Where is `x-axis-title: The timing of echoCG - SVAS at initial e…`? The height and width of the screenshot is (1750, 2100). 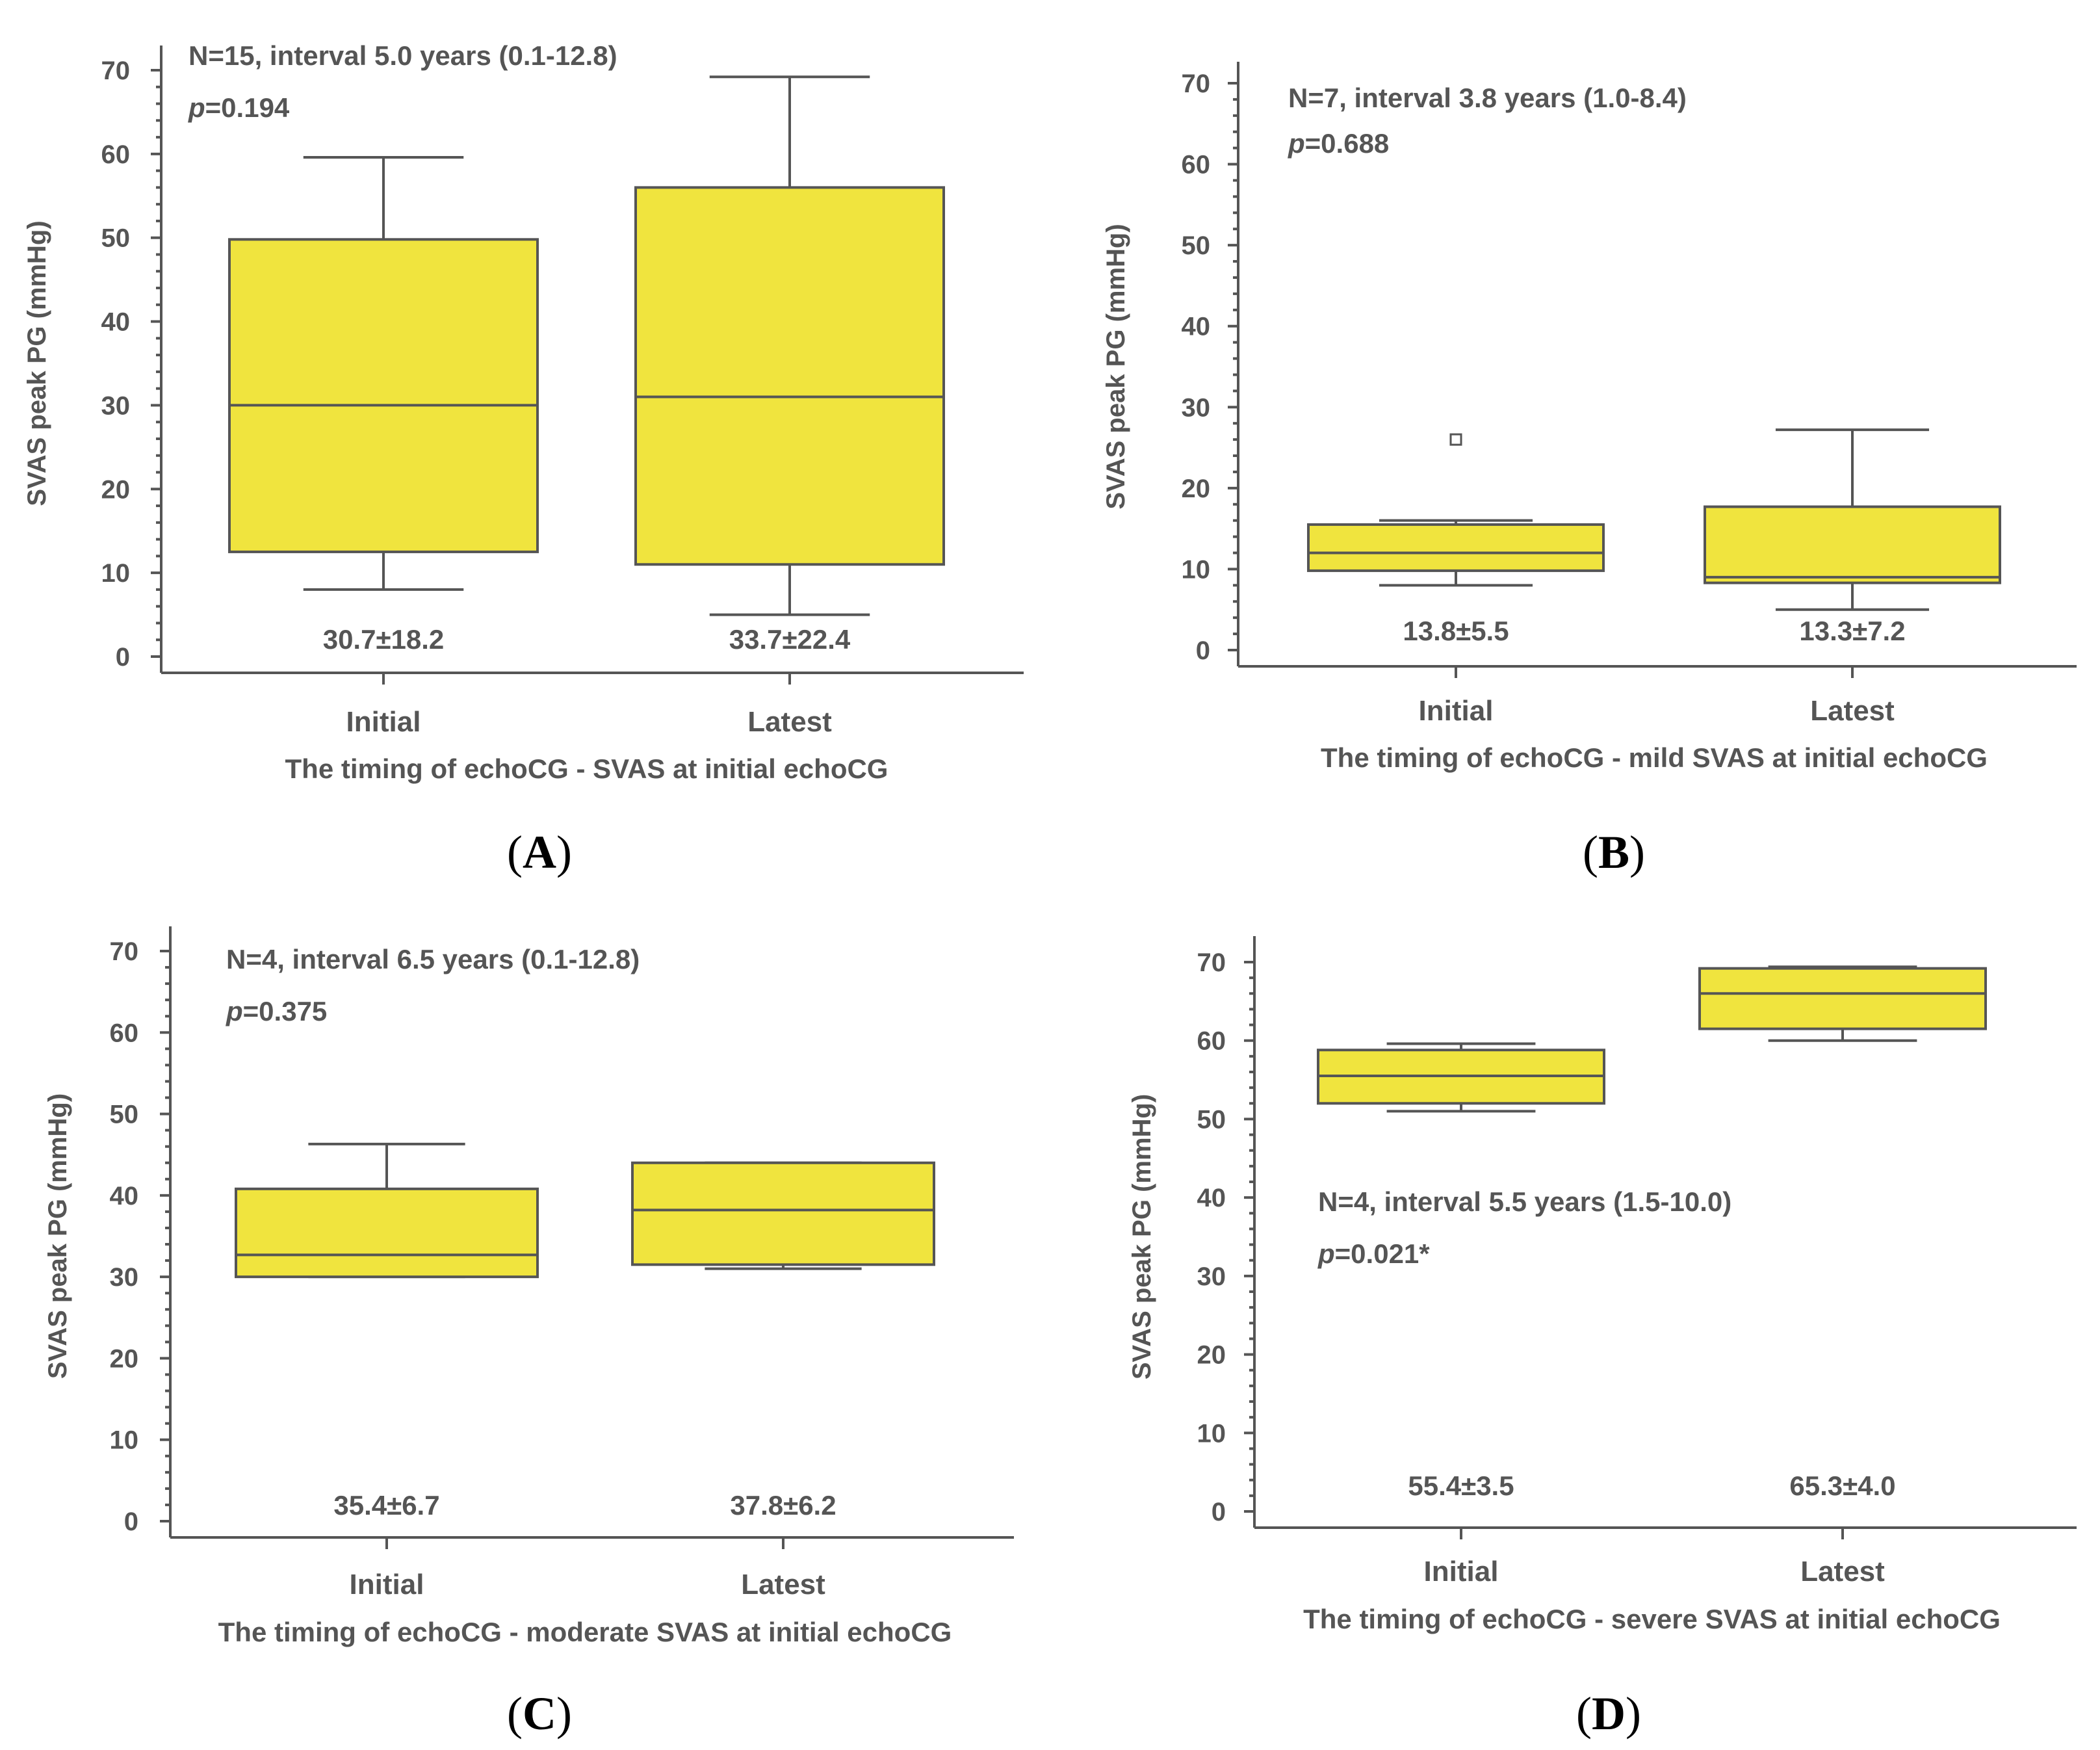 x-axis-title: The timing of echoCG - SVAS at initial e… is located at coordinates (586, 768).